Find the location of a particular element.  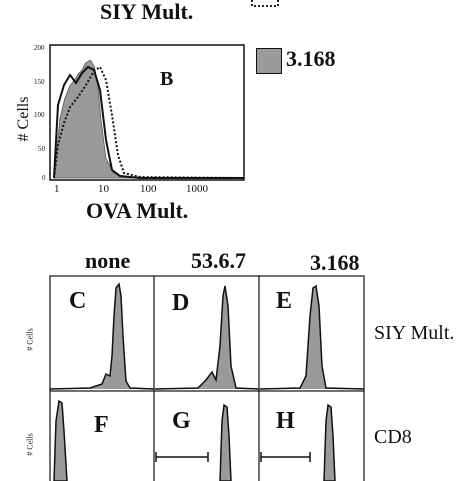

panel-c-letter: C is located at coordinates (78, 301).